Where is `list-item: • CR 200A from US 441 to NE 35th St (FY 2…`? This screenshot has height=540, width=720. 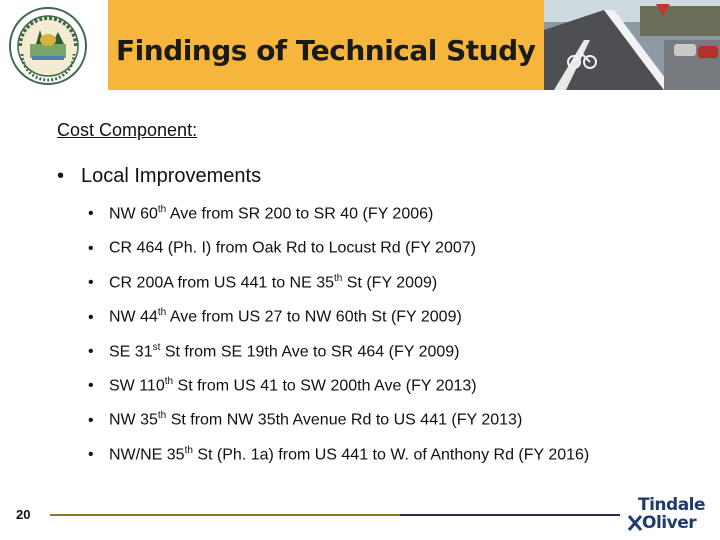 list-item: • CR 200A from US 441 to NE 35th St (FY 2… is located at coordinates (263, 282).